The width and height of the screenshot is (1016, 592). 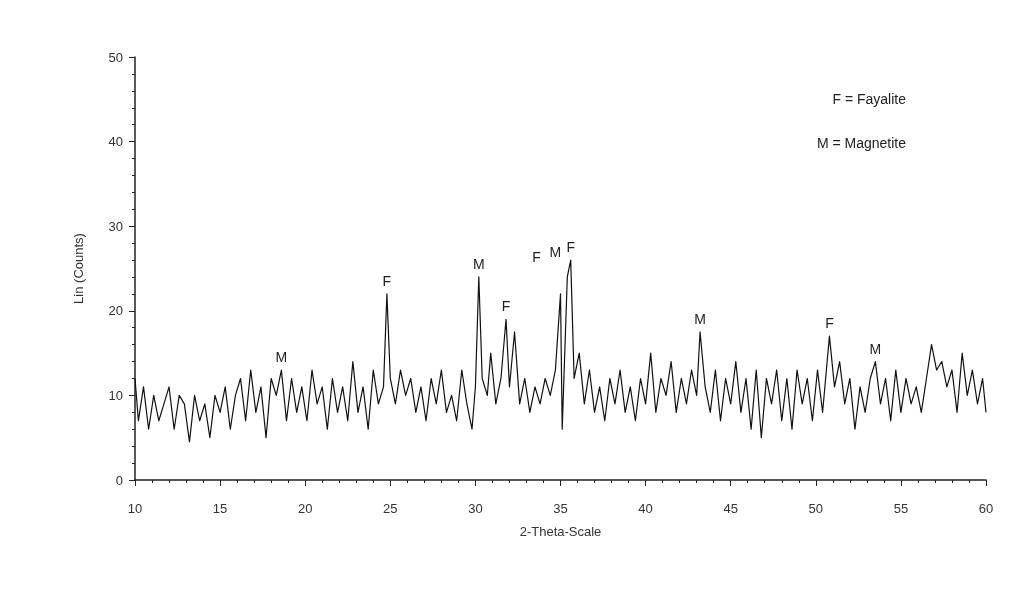 I want to click on x-tick-label: 40, so click(x=645, y=508).